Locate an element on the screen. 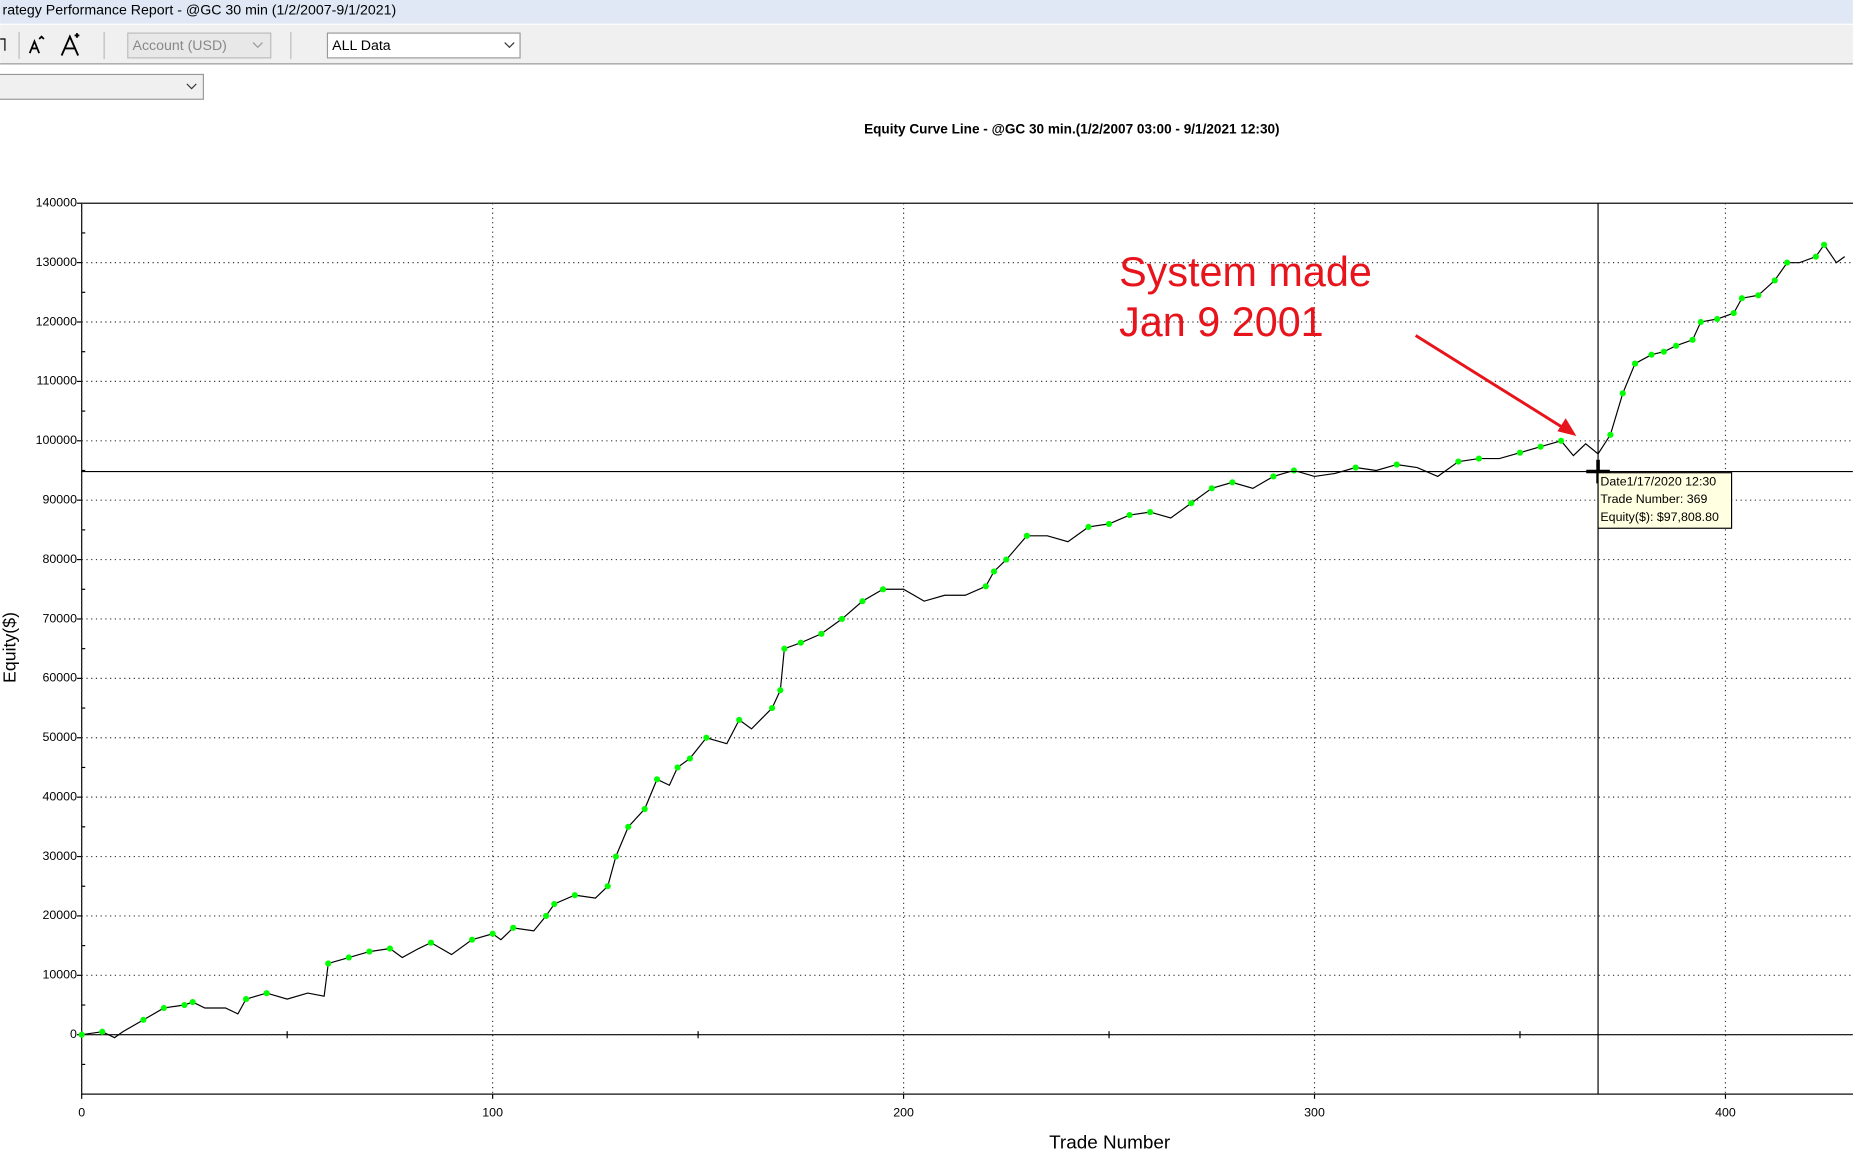  y-tick-label: 10000 is located at coordinates (60, 975).